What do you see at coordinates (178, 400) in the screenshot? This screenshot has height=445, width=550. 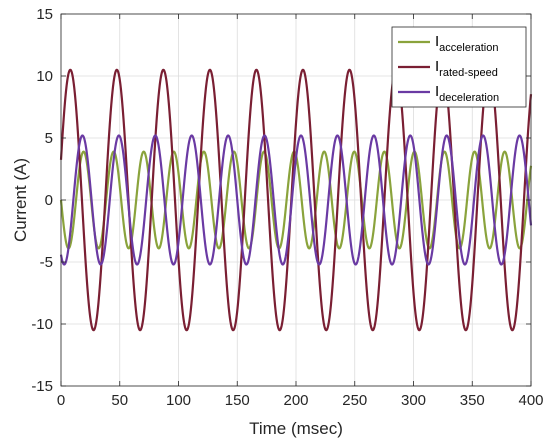 I see `x-tick-label: 100` at bounding box center [178, 400].